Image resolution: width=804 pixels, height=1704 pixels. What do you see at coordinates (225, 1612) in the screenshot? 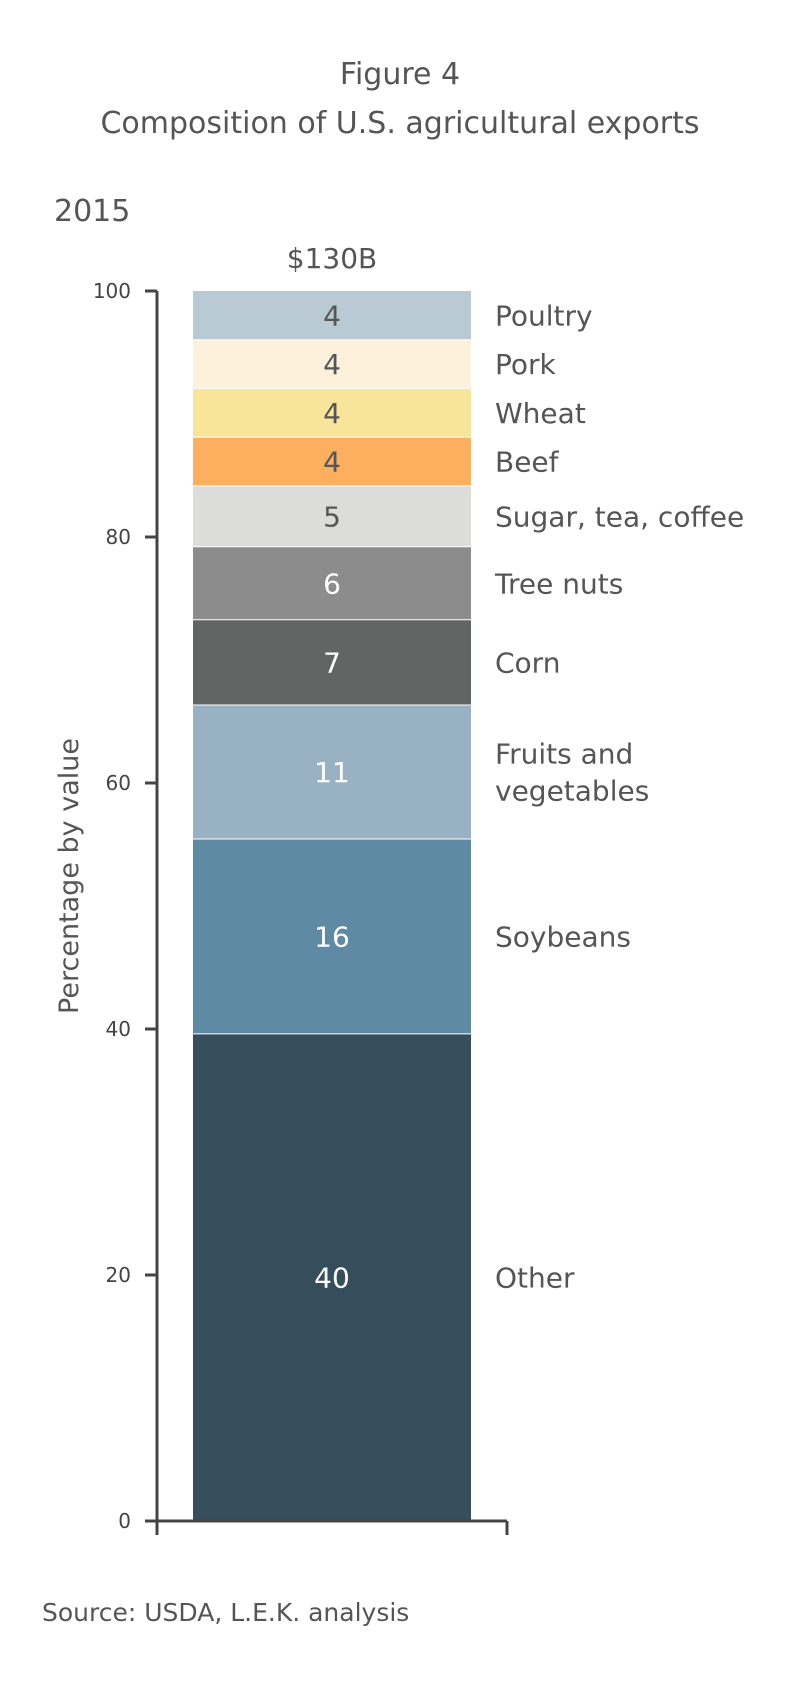
I see `source-note: Source: USDA, L.E.K. analysis` at bounding box center [225, 1612].